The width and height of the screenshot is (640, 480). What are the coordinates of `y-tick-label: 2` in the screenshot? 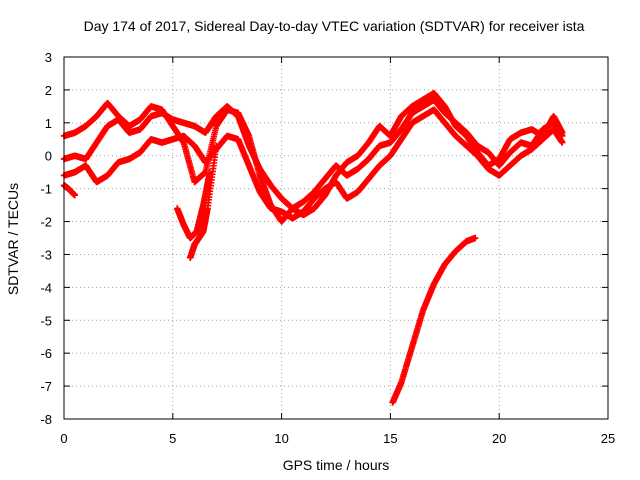 It's located at (48, 90).